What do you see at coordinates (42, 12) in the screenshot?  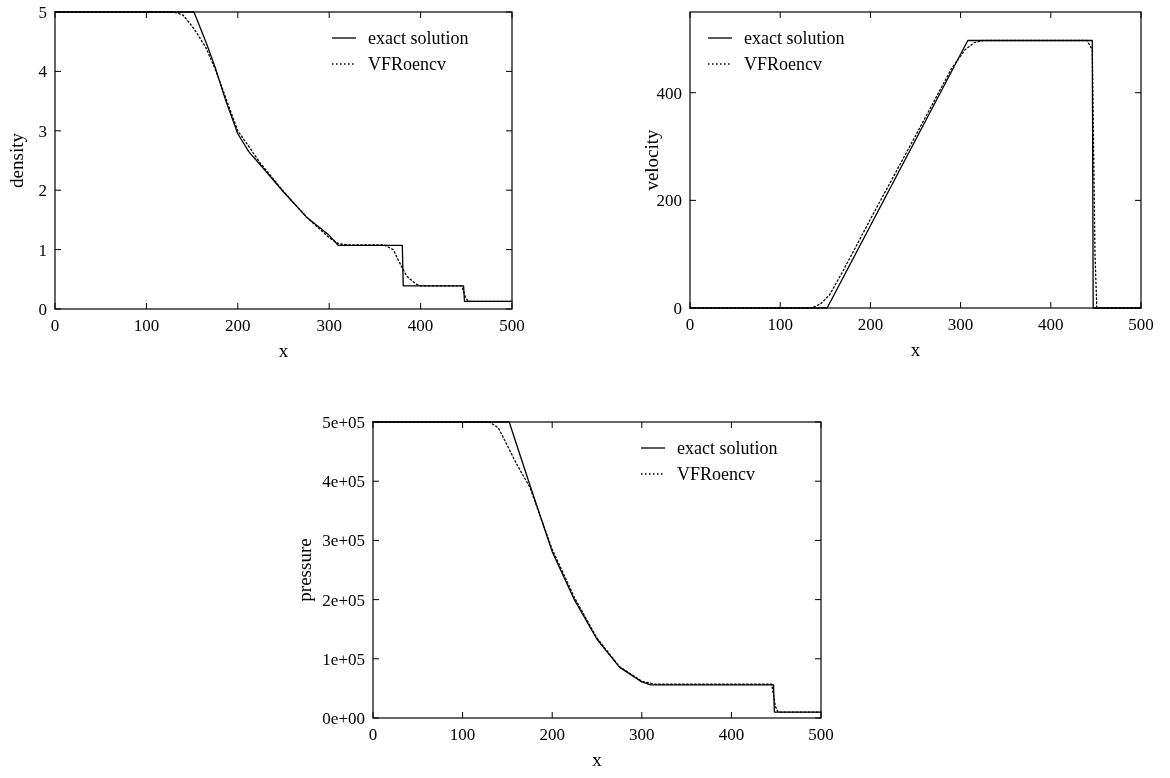 I see `y-tick-label: 5` at bounding box center [42, 12].